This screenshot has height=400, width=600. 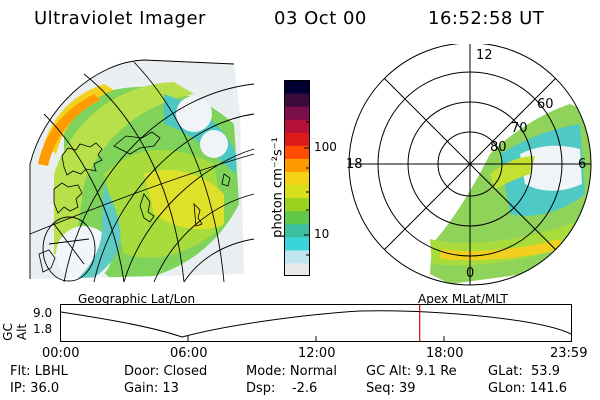 I want to click on dsp-status: Dsp: -2.6, so click(x=282, y=388).